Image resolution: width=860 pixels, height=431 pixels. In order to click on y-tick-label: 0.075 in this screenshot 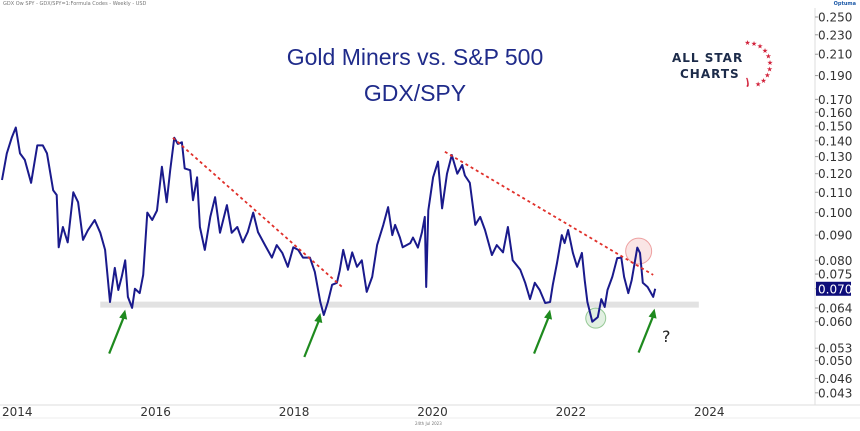, I will do `click(835, 275)`.